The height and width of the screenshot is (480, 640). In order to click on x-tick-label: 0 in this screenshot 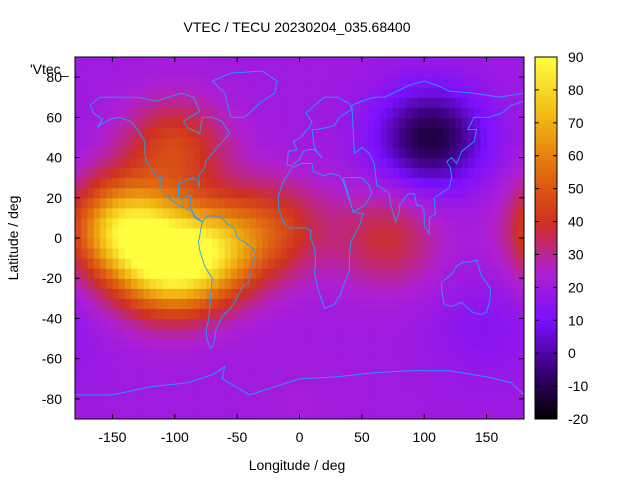, I will do `click(300, 437)`.